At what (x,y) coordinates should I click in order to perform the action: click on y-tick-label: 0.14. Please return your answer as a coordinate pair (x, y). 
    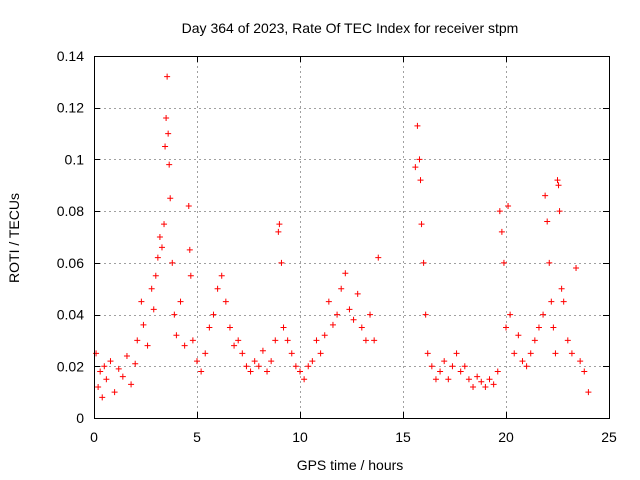
    Looking at the image, I should click on (70, 56).